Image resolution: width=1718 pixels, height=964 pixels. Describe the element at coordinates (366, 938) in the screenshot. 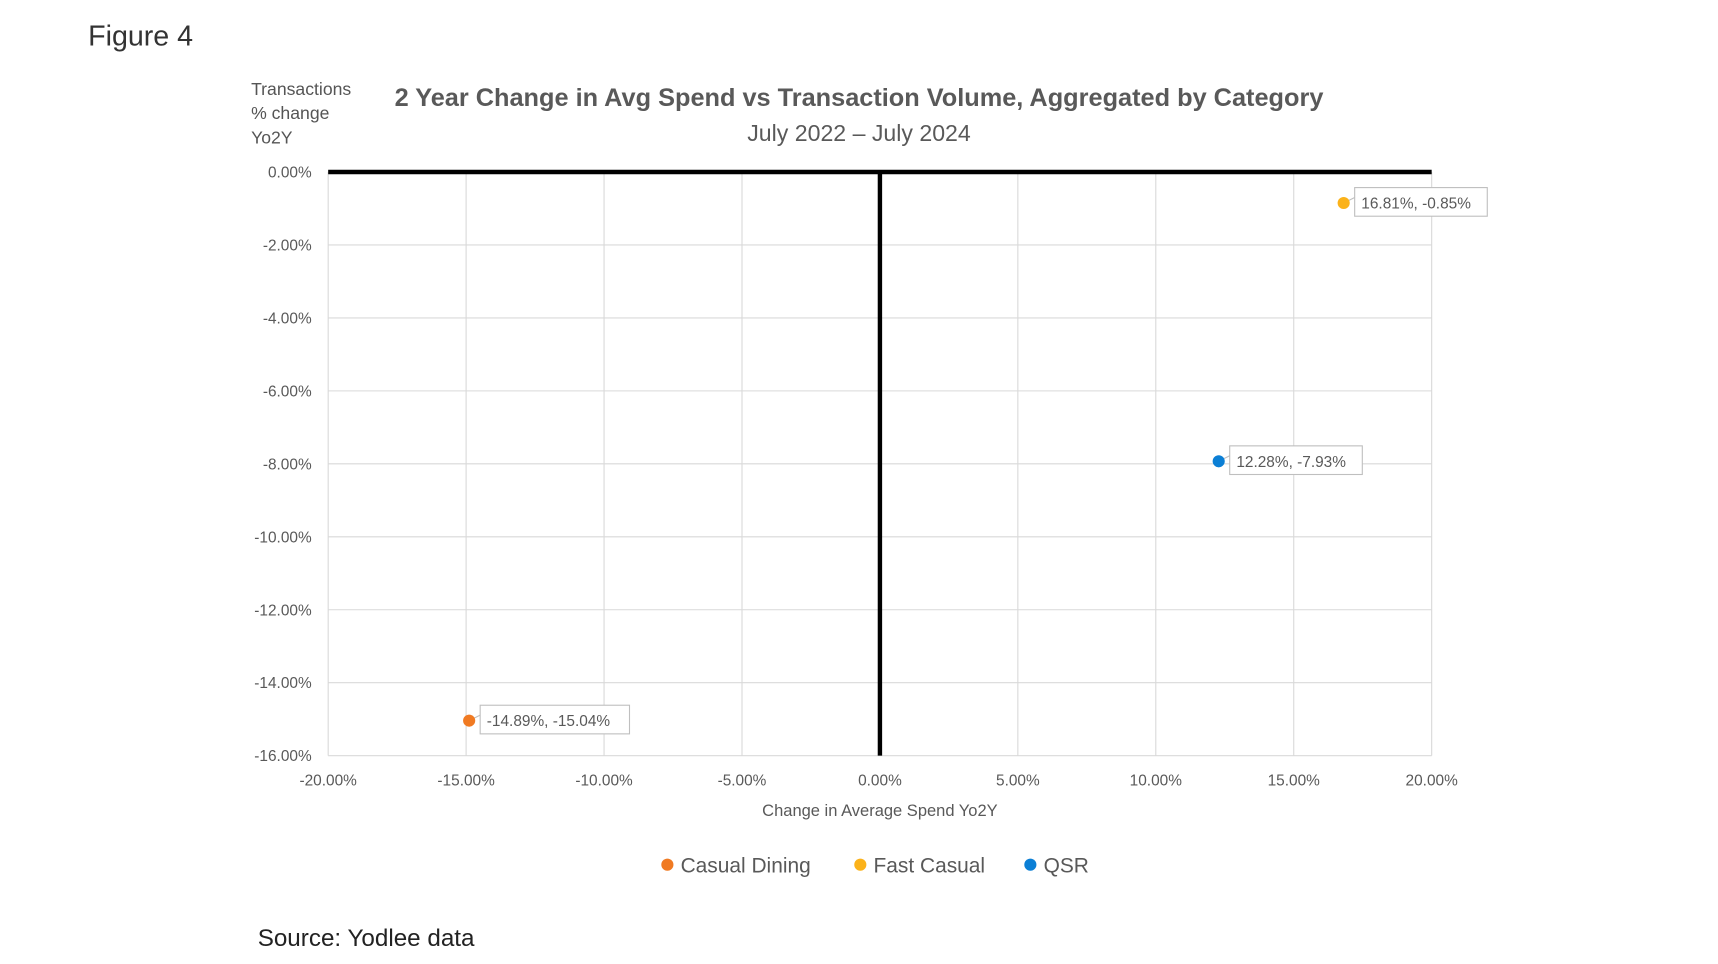

I see `source-note: Source: Yodlee data` at that location.